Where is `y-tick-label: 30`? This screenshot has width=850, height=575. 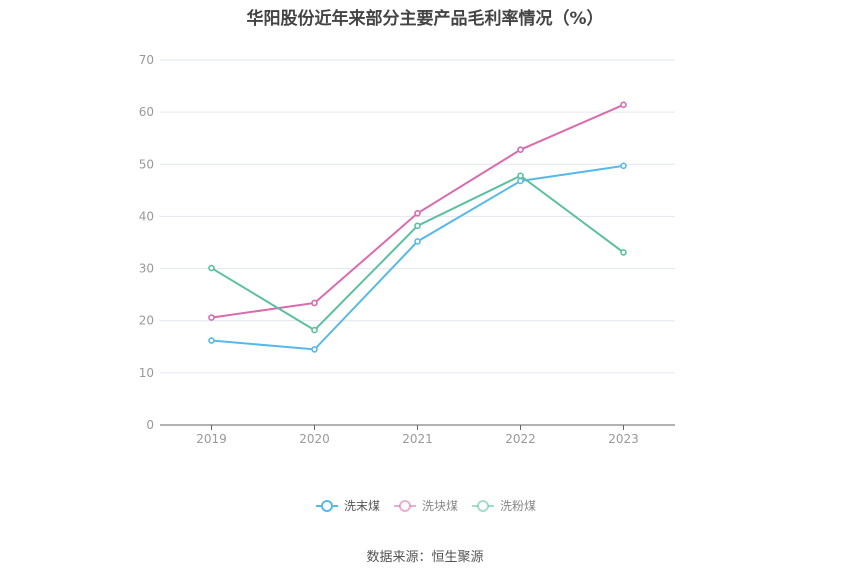
y-tick-label: 30 is located at coordinates (146, 269).